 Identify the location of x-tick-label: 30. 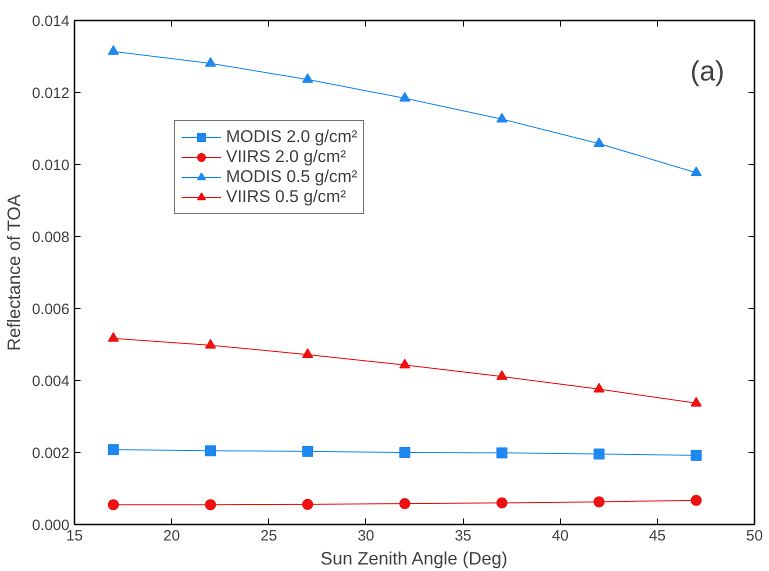
(366, 536).